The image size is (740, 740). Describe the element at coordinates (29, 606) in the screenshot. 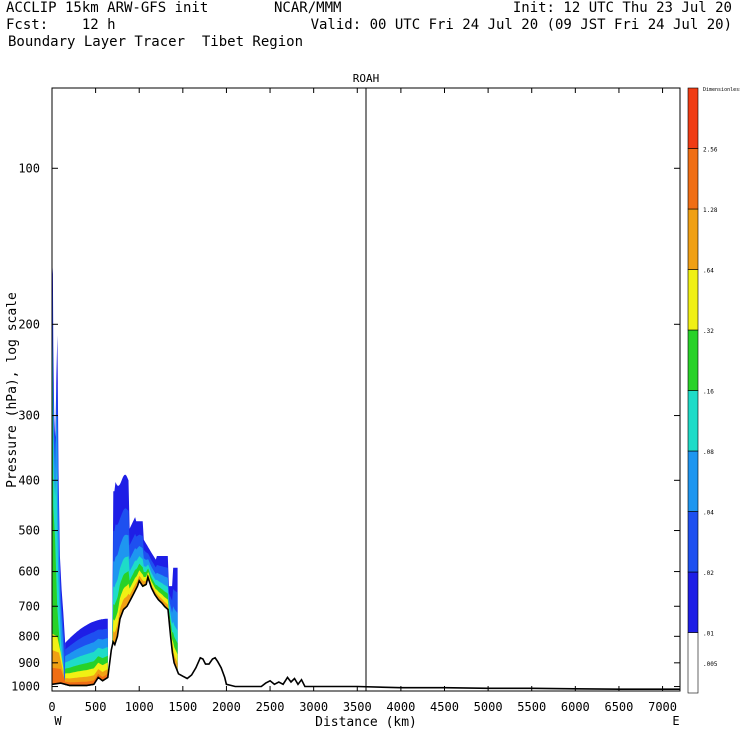

I see `y-tick-label: 700` at that location.